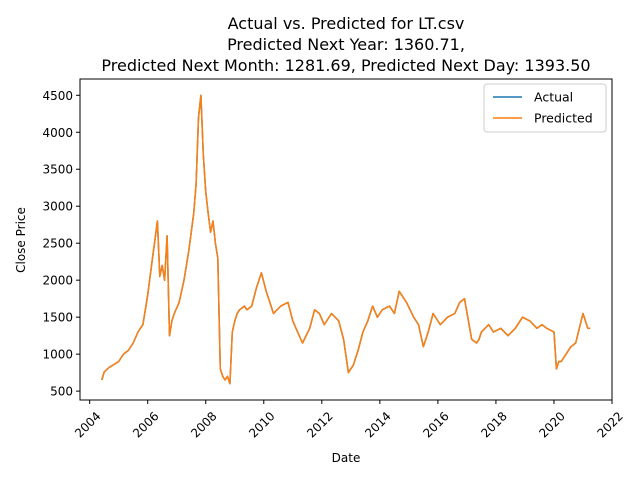  Describe the element at coordinates (57, 318) in the screenshot. I see `y-tick-label: 1500` at that location.